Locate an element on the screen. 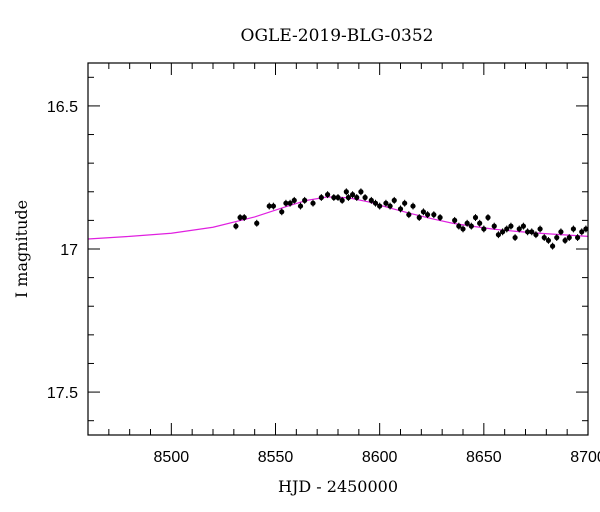 The height and width of the screenshot is (512, 600). model-curve is located at coordinates (338, 218).